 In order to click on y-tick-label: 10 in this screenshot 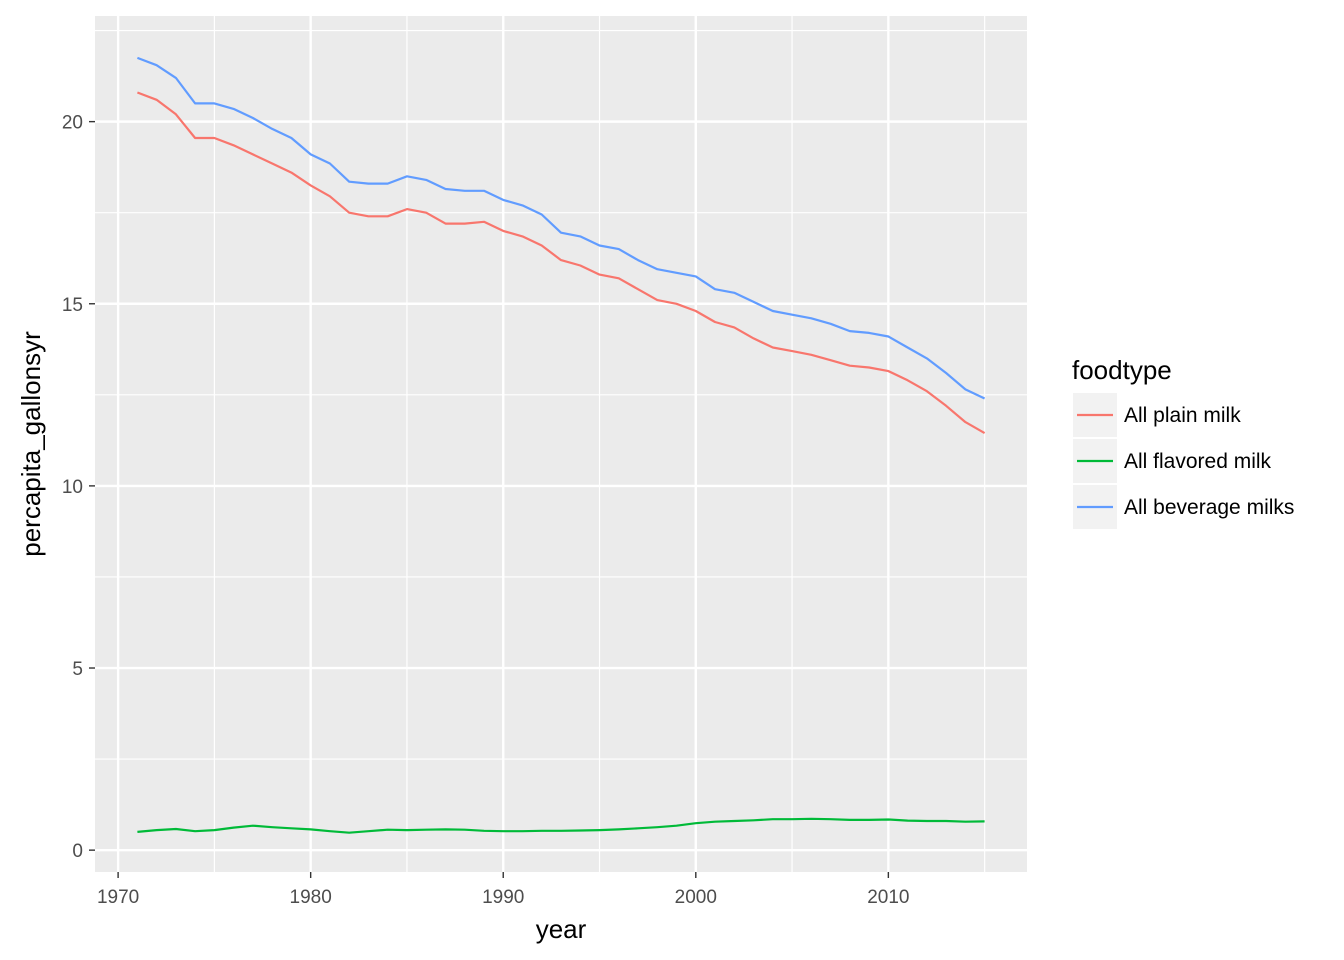, I will do `click(72, 487)`.